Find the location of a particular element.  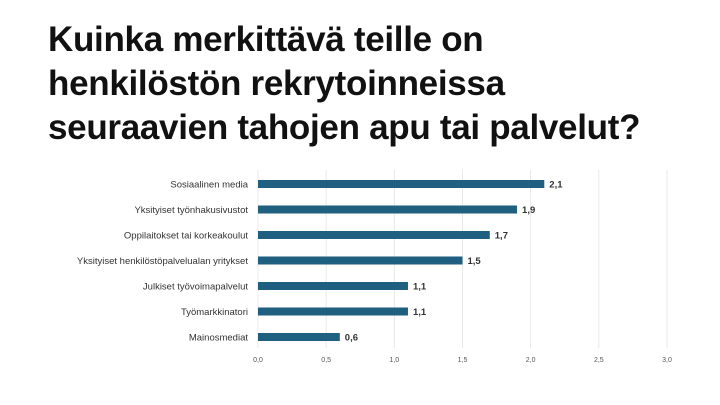

x-tick-label-0: 0,0 is located at coordinates (258, 360).